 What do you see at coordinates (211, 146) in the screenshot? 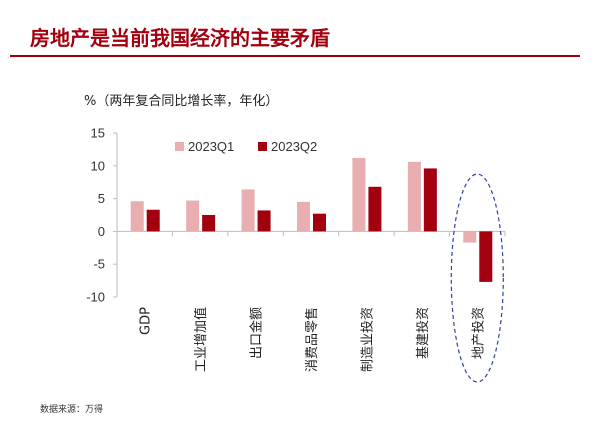
I see `legend-label-2023Q1: 2023Q1` at bounding box center [211, 146].